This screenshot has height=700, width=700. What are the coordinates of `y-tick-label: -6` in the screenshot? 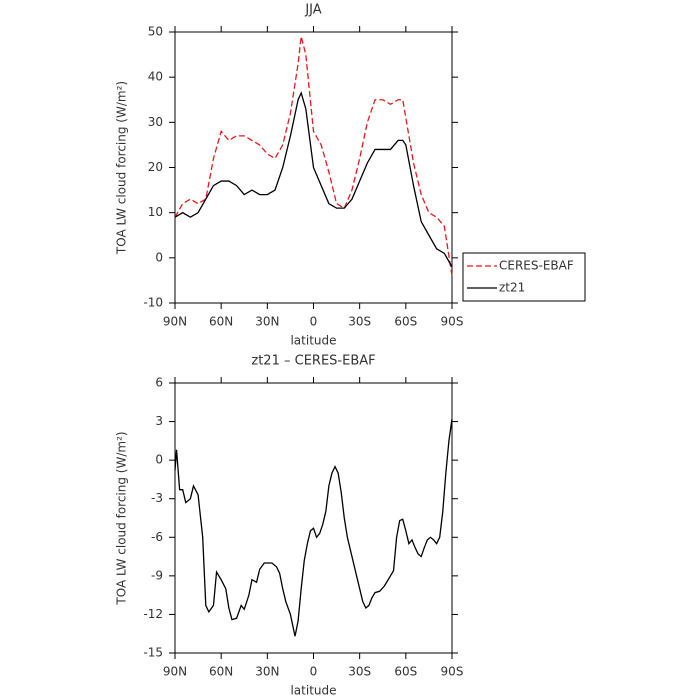 It's located at (157, 537).